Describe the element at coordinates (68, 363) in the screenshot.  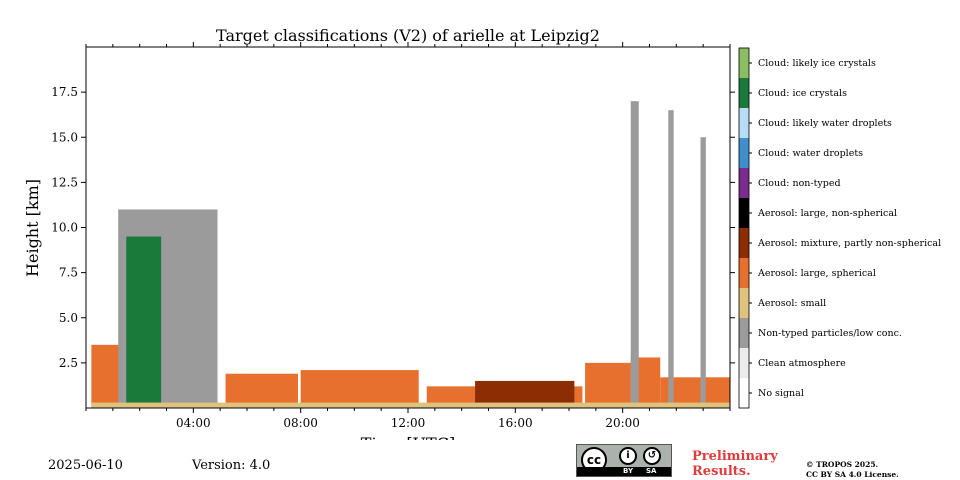
I see `y-tick-label: 2.5` at that location.